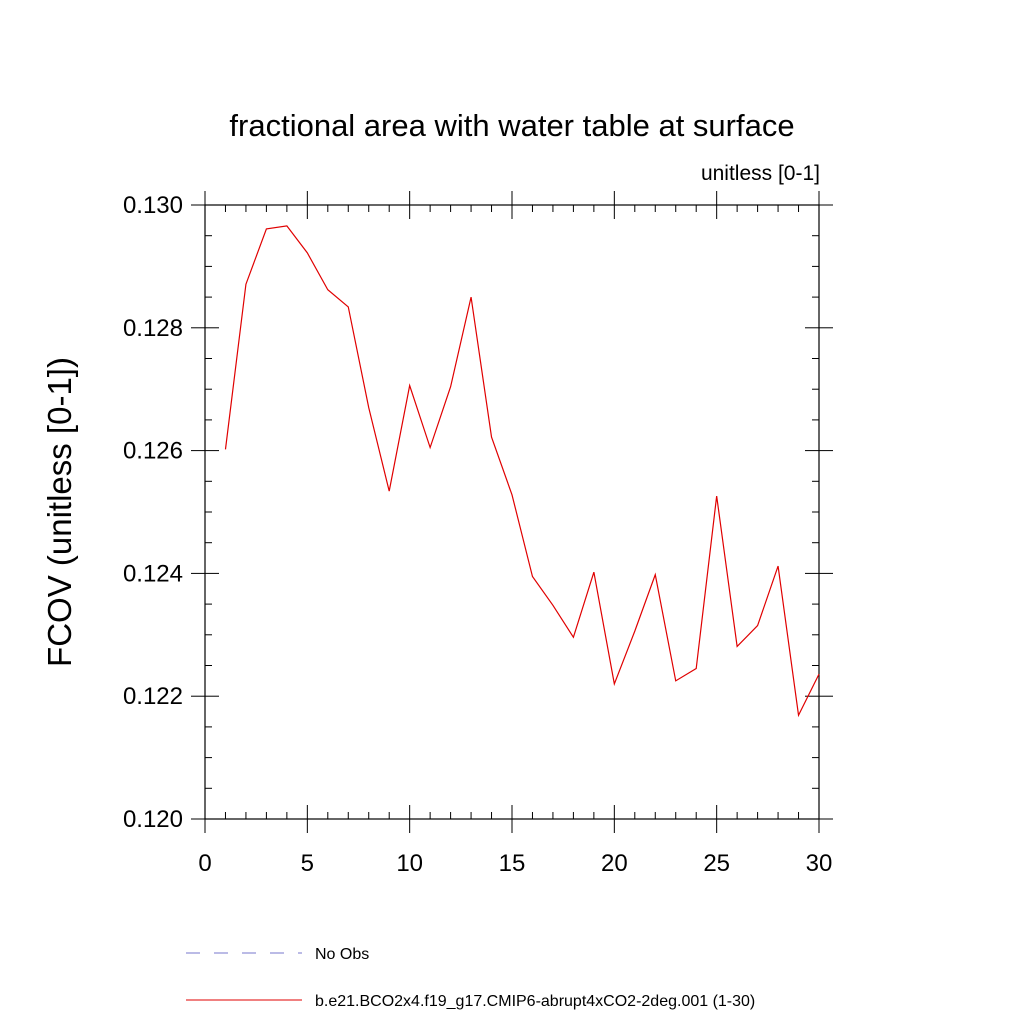  I want to click on y-tick-label: 0.128, so click(153, 328).